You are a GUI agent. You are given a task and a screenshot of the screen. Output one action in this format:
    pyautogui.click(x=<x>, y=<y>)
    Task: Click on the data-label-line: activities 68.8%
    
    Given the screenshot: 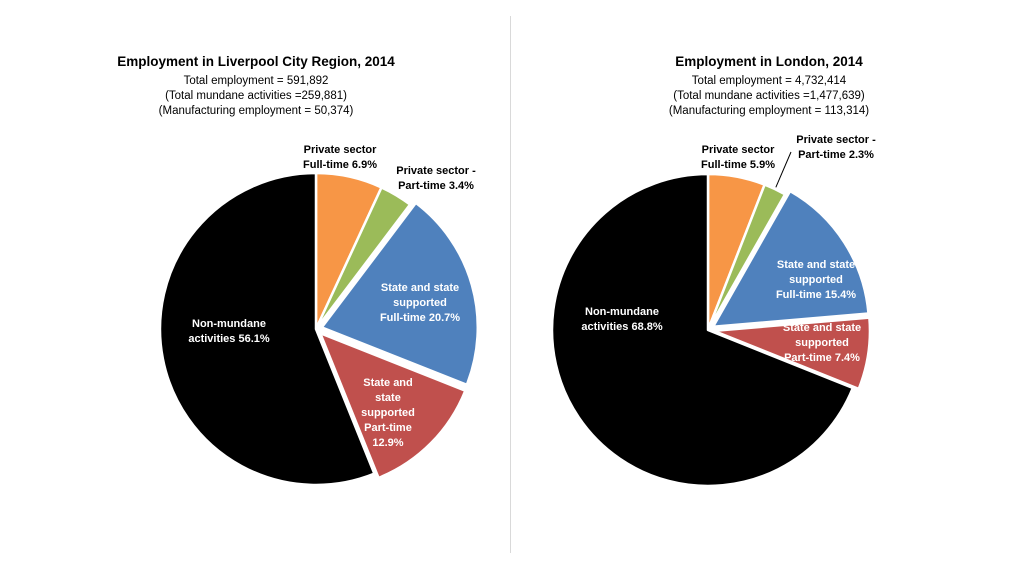 What is the action you would take?
    pyautogui.click(x=622, y=327)
    